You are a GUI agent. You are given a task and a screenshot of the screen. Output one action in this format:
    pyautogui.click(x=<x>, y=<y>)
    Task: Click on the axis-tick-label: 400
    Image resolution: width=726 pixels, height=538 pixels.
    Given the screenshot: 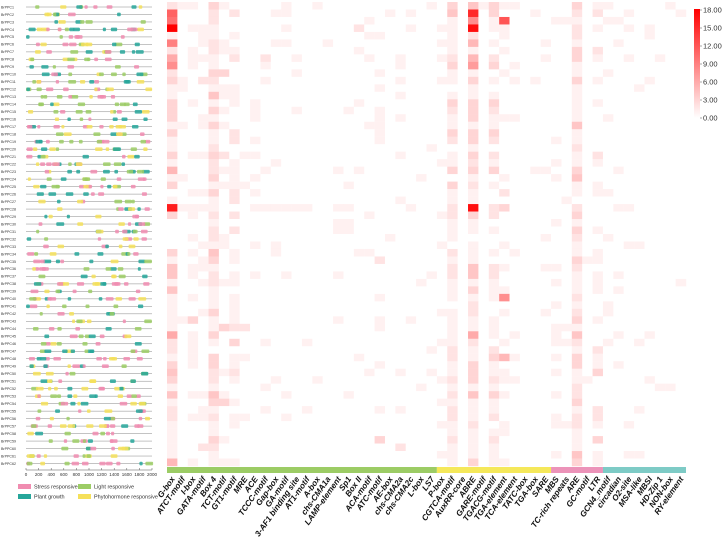 What is the action you would take?
    pyautogui.click(x=51, y=474)
    